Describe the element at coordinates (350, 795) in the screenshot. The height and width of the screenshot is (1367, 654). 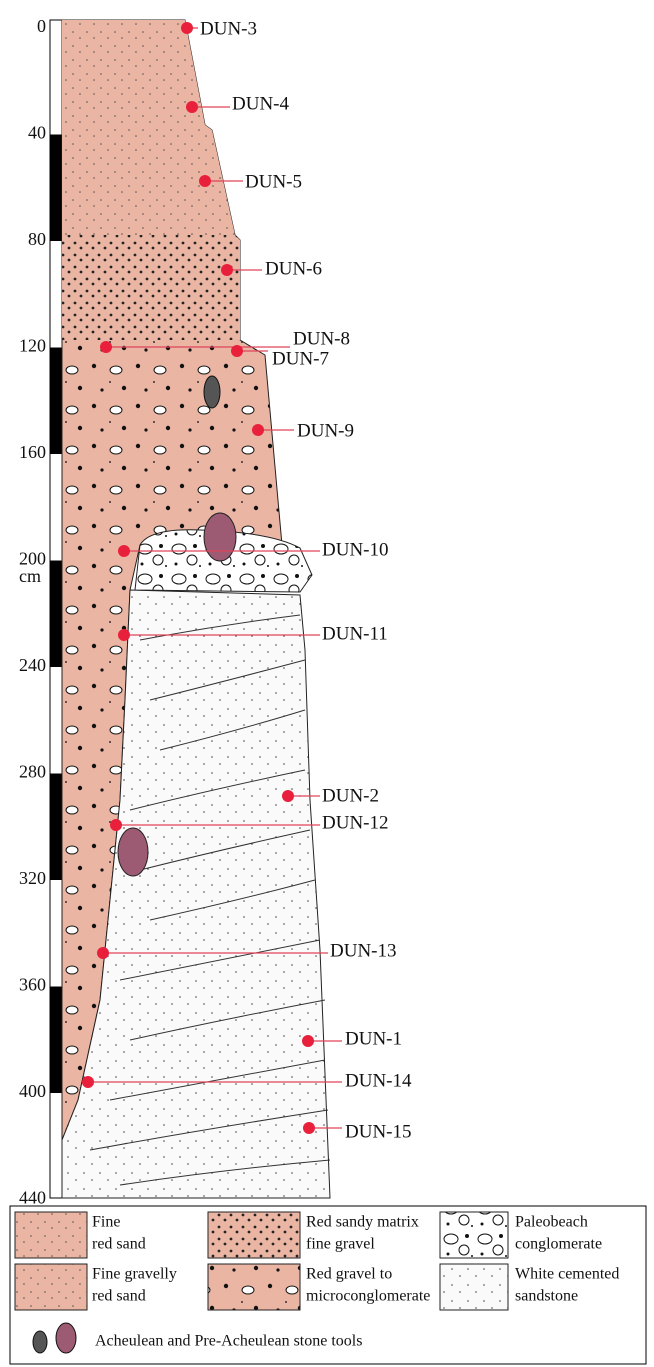
I see `sample-label: DUN-2` at that location.